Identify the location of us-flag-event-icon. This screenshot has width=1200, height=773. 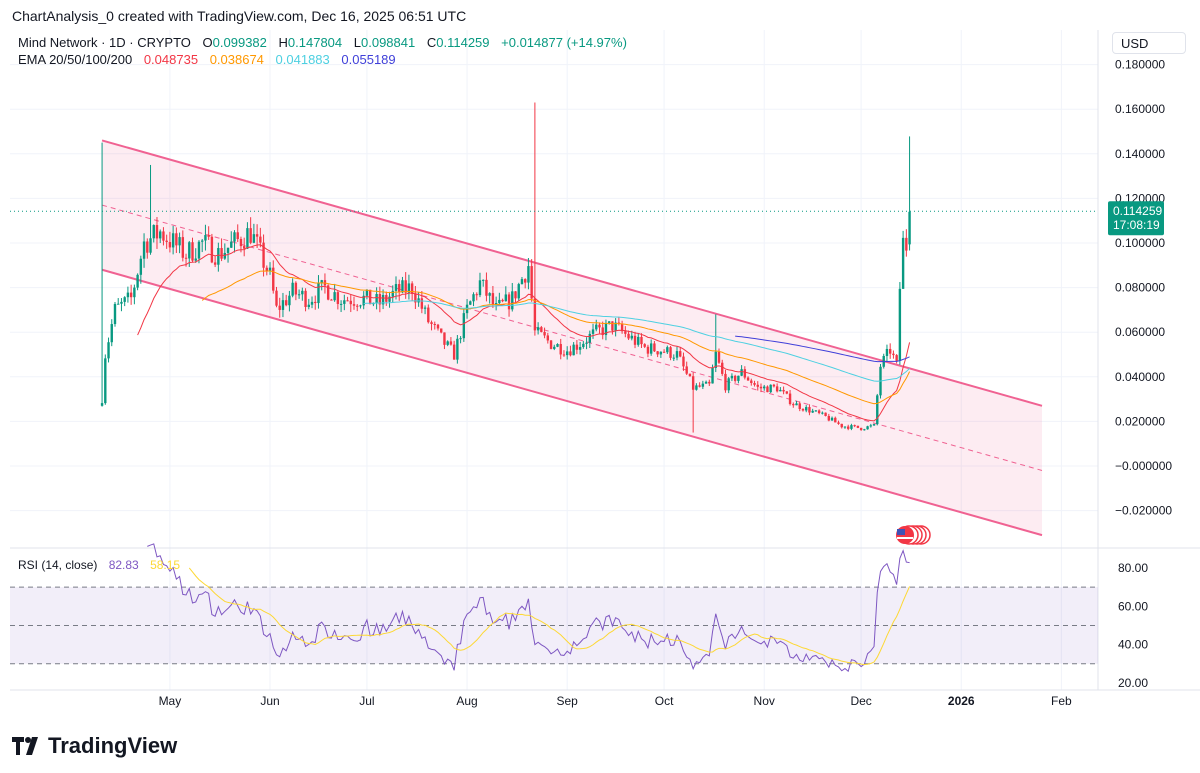
(913, 535).